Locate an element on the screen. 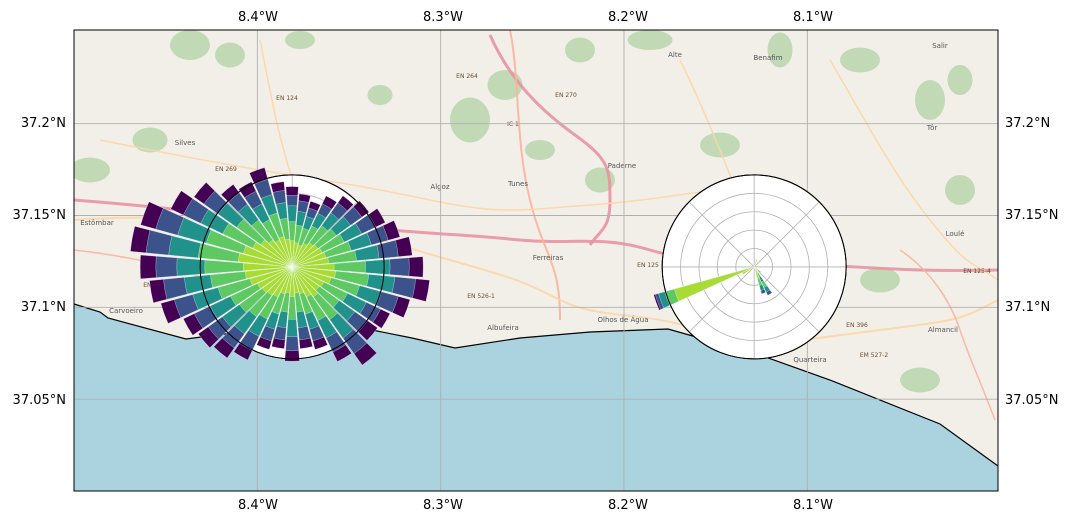 This screenshot has height=523, width=1071. place-label: Quarteira is located at coordinates (809, 360).